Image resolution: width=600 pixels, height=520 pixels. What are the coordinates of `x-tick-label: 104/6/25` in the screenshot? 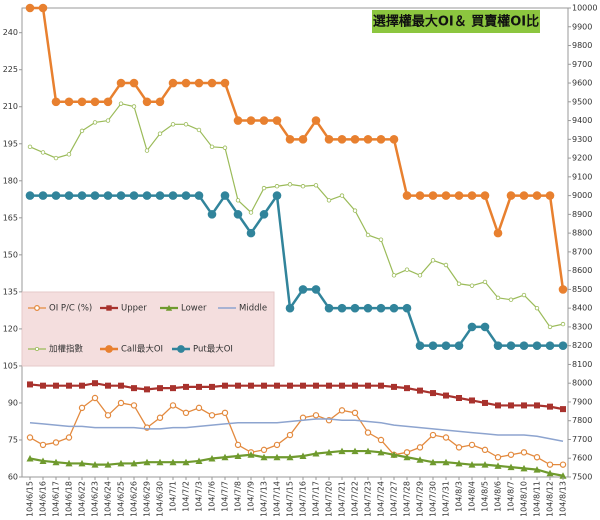 It's located at (121, 498).